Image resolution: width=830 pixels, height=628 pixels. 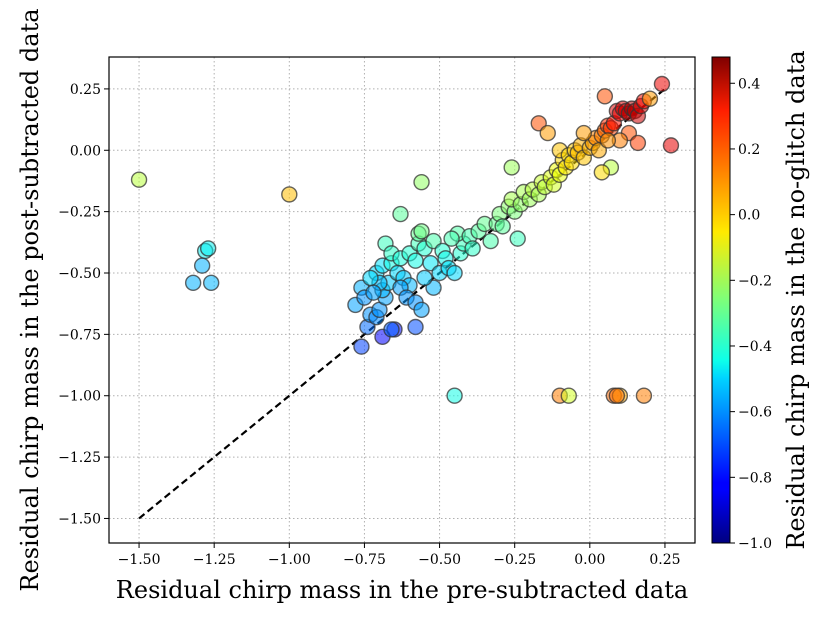 I want to click on y-tick-label: −0.50, so click(x=79, y=274).